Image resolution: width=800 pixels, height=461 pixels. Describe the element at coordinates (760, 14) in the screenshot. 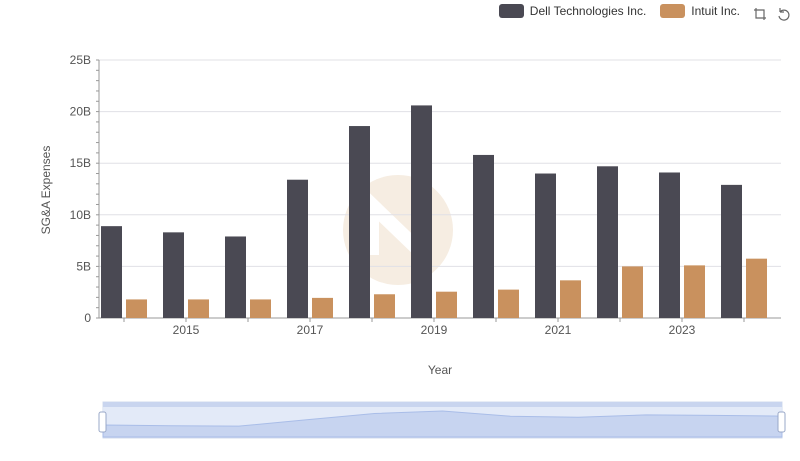

I see `zoom-icon` at that location.